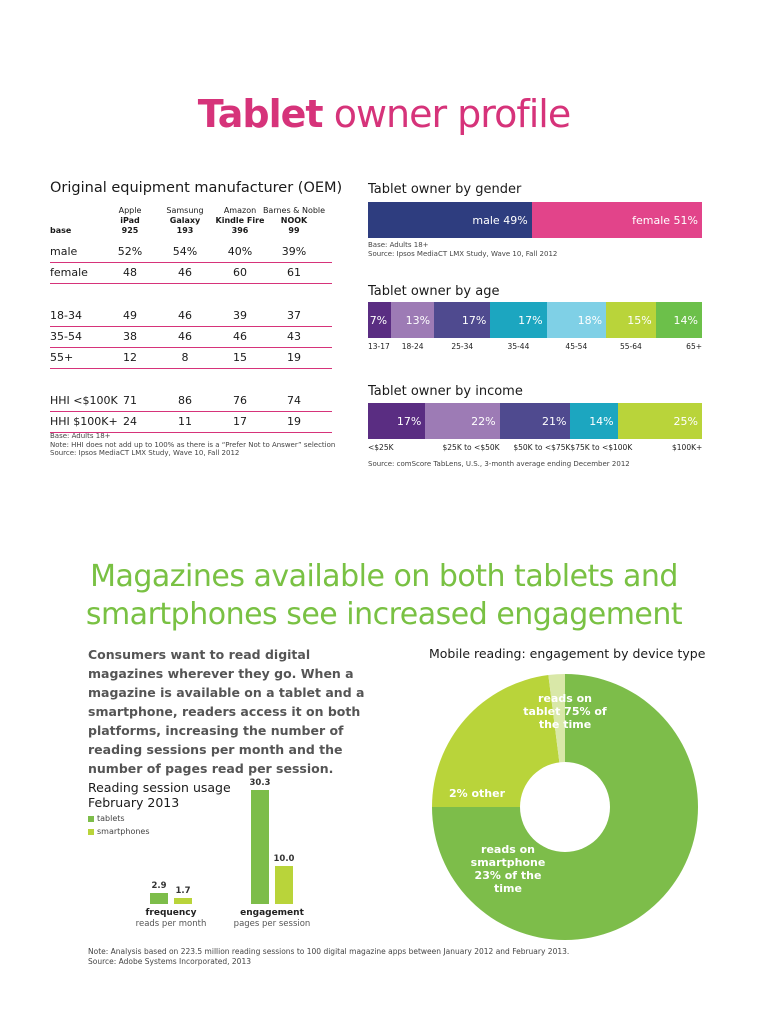  I want to click on row-label: 35-54, so click(66, 336).